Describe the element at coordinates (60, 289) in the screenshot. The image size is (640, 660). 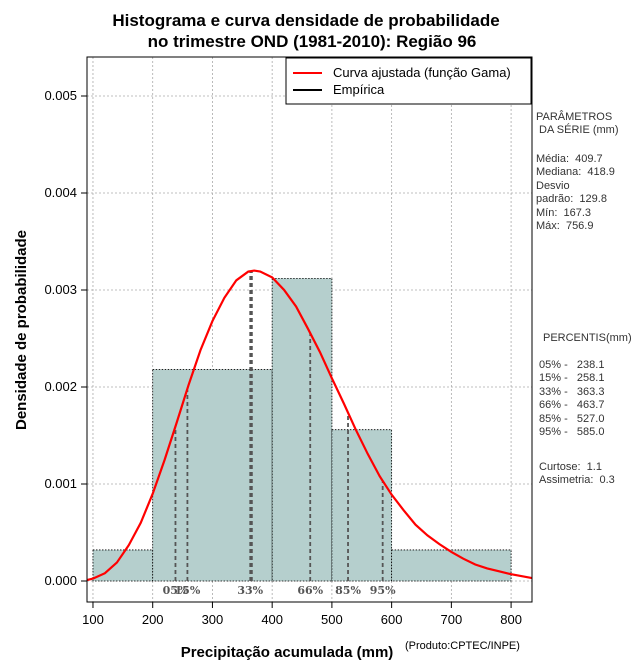
I see `y-tick-label: 0.003` at that location.